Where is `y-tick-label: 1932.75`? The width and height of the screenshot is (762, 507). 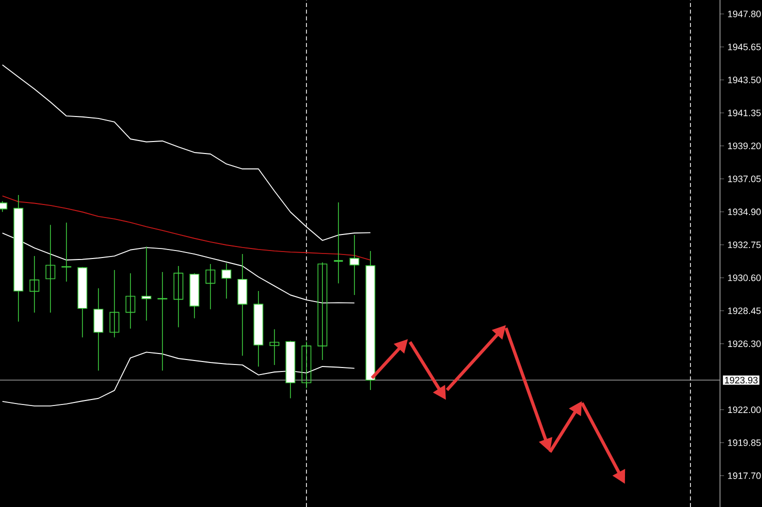
y-tick-label: 1932.75 is located at coordinates (744, 245).